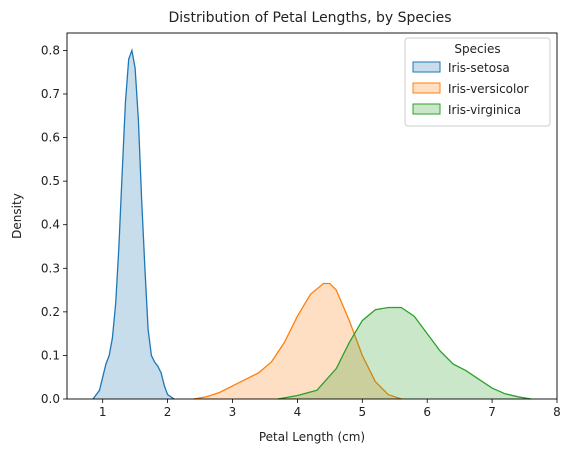 Image resolution: width=571 pixels, height=453 pixels. What do you see at coordinates (50, 225) in the screenshot?
I see `y-tick-label: 0.4` at bounding box center [50, 225].